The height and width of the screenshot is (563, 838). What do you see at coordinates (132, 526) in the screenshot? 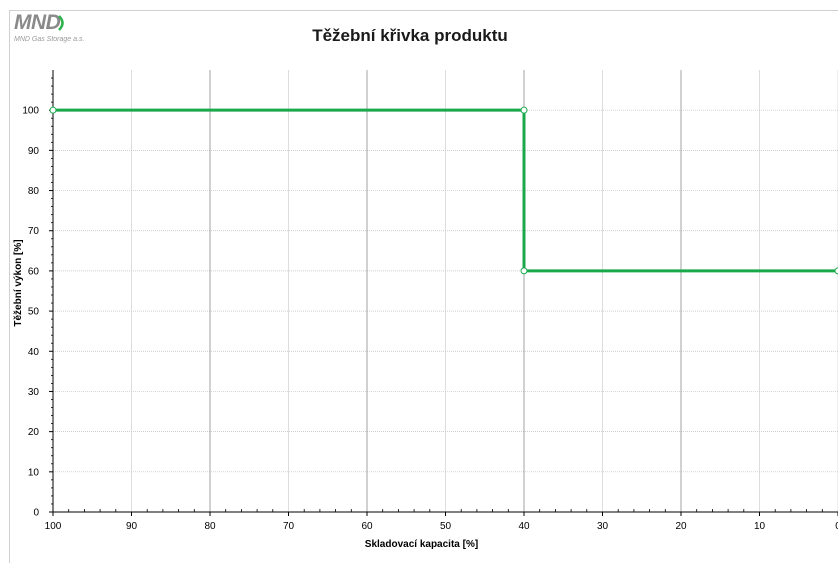
I see `x-tick-label: 90` at bounding box center [132, 526].